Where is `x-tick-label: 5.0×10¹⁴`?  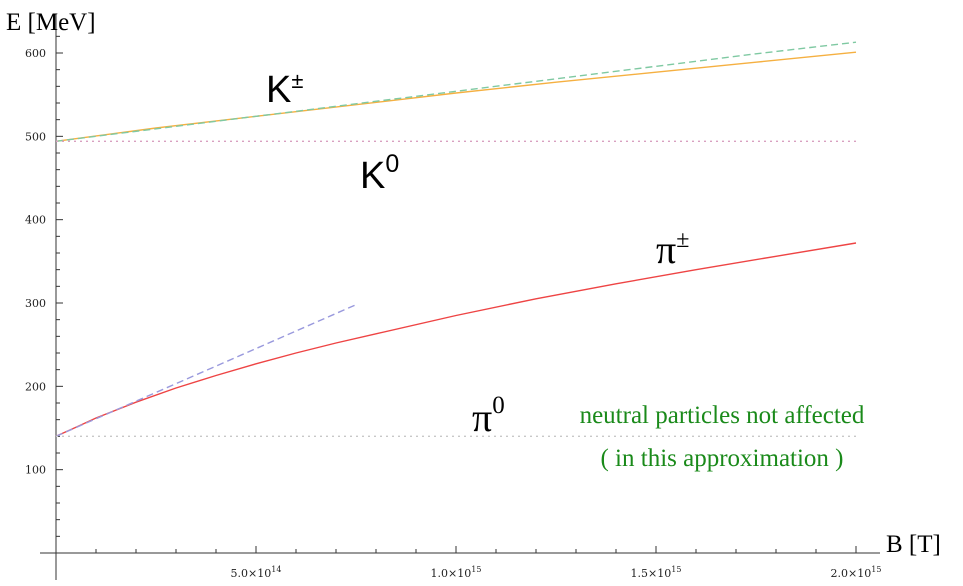 x-tick-label: 5.0×10¹⁴ is located at coordinates (256, 572).